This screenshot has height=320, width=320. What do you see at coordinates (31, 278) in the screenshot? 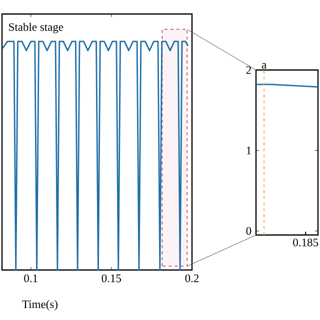
I see `x-tick-label: 0.1` at bounding box center [31, 278].